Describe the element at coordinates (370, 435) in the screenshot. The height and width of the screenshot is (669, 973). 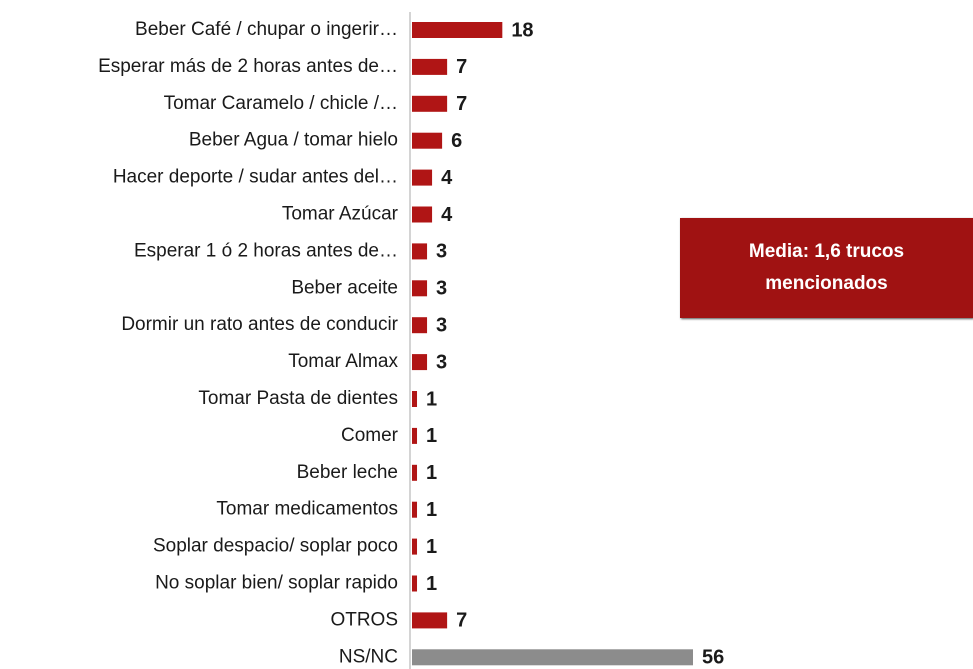
I see `category-label: Comer` at that location.